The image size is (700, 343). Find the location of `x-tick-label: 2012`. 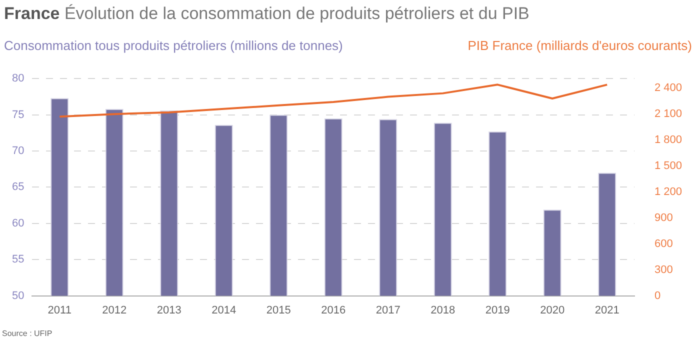

x-tick-label: 2012 is located at coordinates (114, 310).